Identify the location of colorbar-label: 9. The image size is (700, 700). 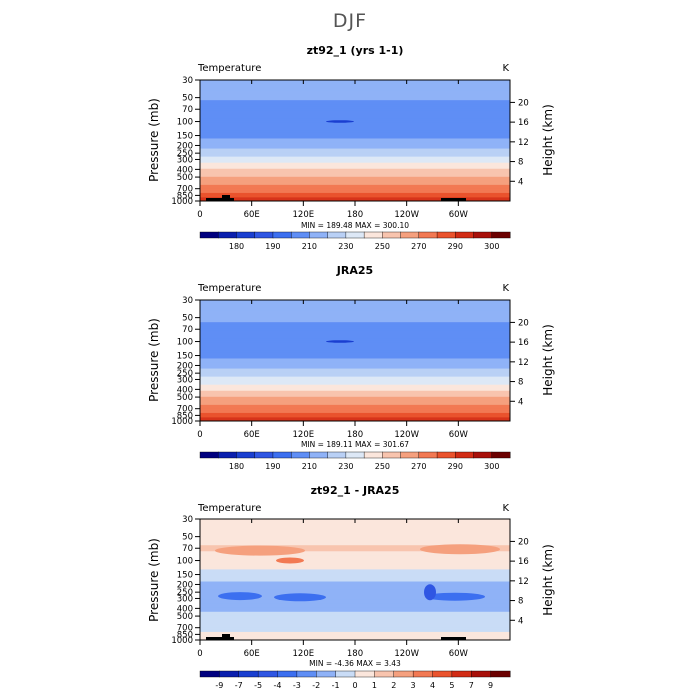
(490, 685).